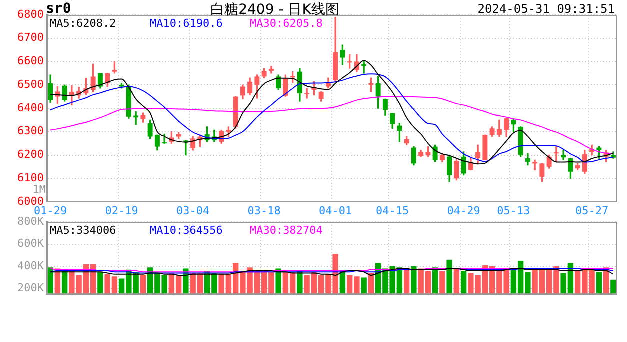 The image size is (627, 342). Describe the element at coordinates (83, 23) in the screenshot. I see `text: MA5:6208.2` at that location.